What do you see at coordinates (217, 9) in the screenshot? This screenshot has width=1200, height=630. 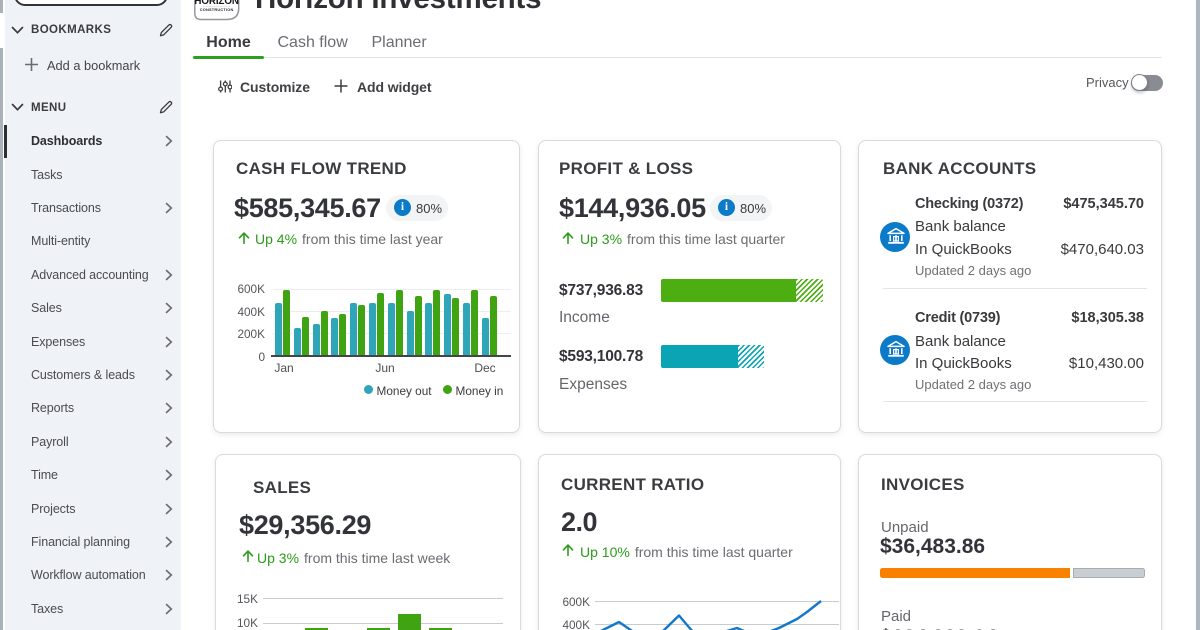 I see `svg-text: CONSTRUCTION` at bounding box center [217, 9].